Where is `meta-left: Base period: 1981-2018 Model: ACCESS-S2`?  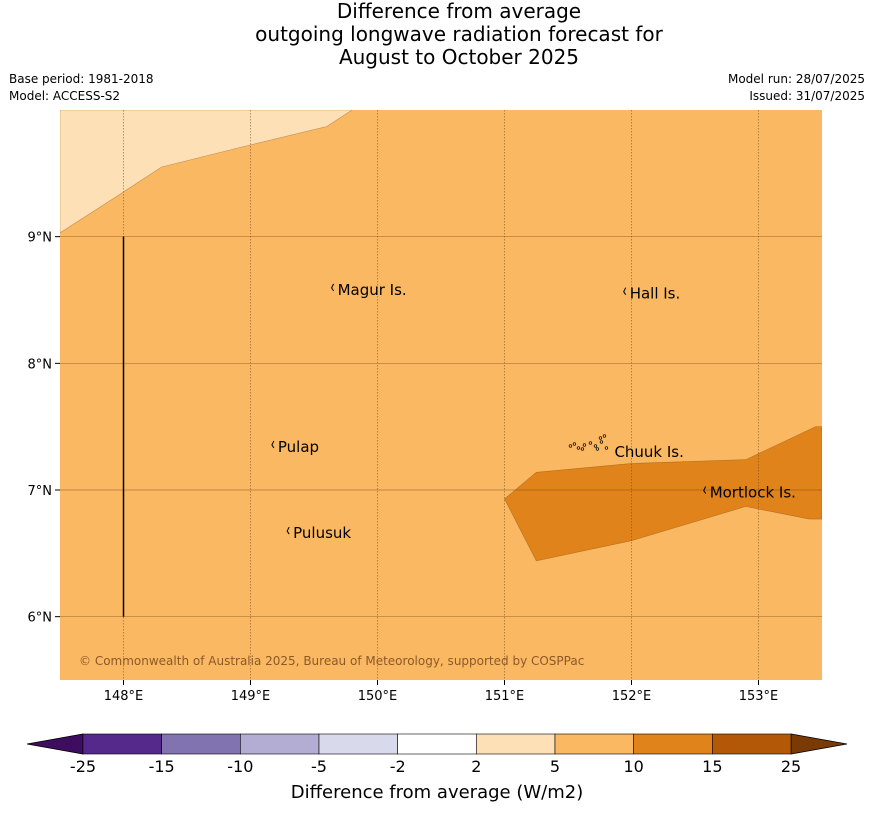
meta-left: Base period: 1981-2018 Model: ACCESS-S2 is located at coordinates (81, 88).